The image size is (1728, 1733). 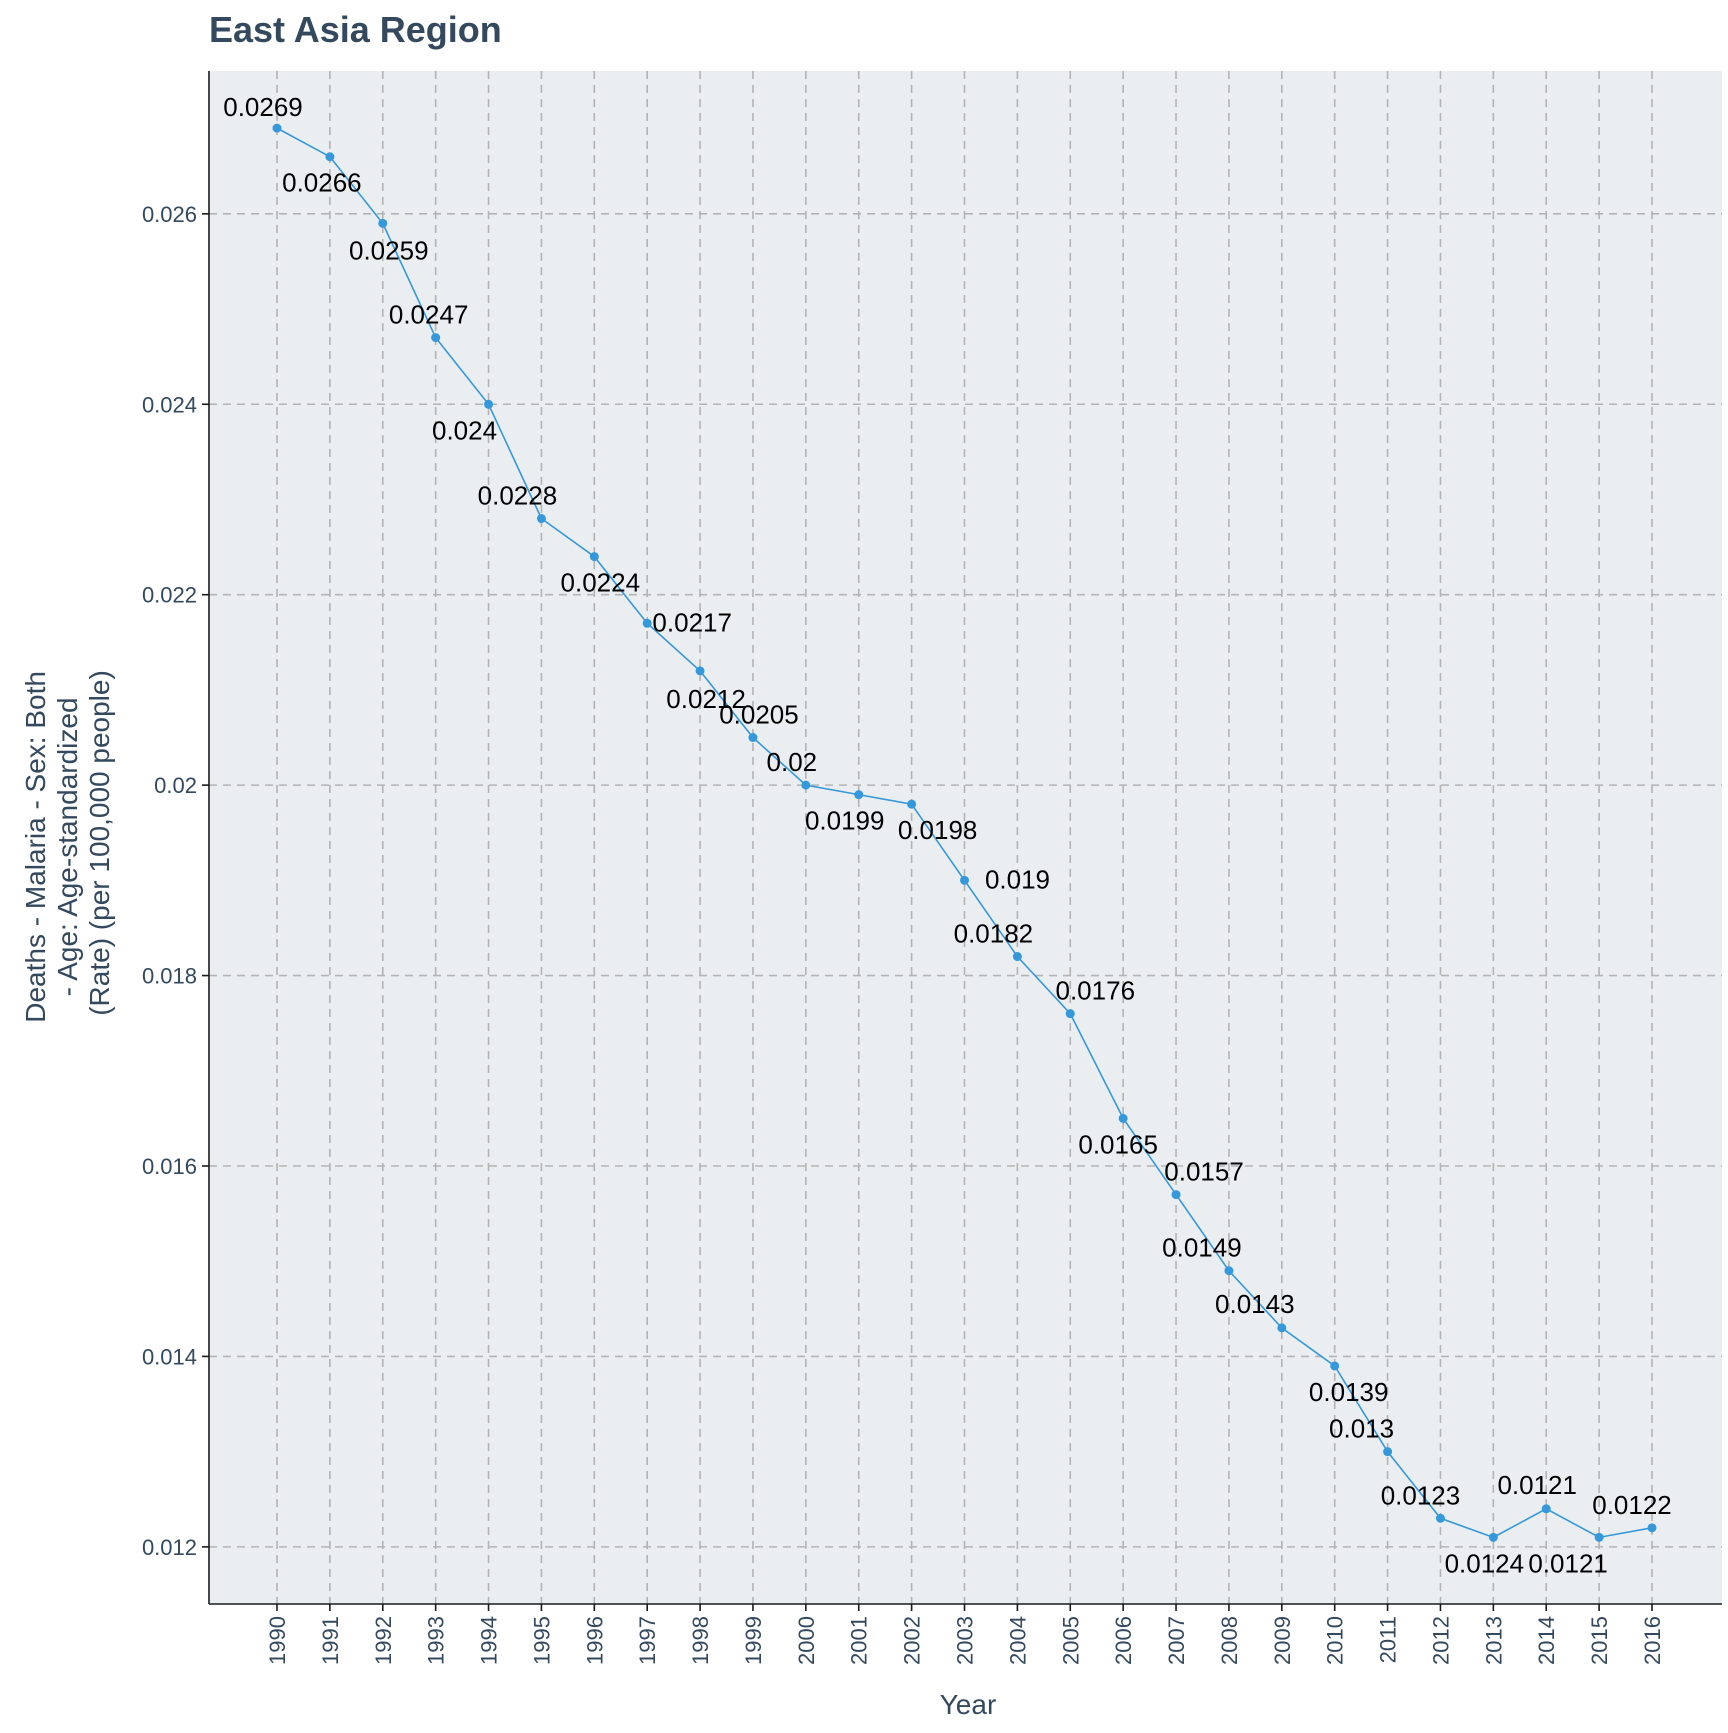 I want to click on x-tick-label: 2012, so click(x=1440, y=1640).